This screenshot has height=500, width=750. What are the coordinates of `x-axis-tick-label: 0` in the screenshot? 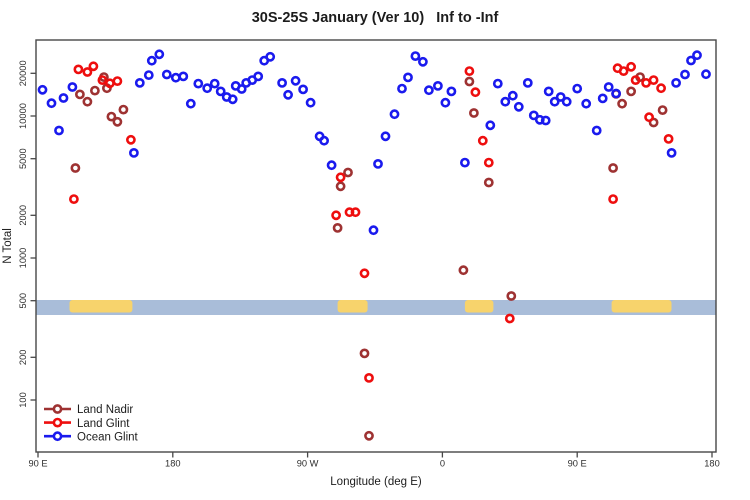 It's located at (442, 464).